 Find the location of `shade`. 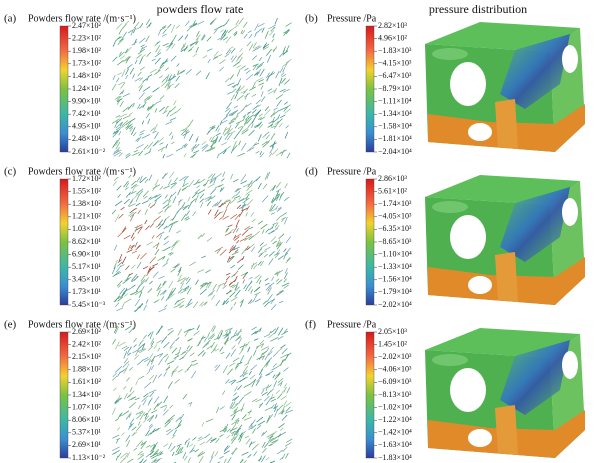

shade is located at coordinates (450, 207).